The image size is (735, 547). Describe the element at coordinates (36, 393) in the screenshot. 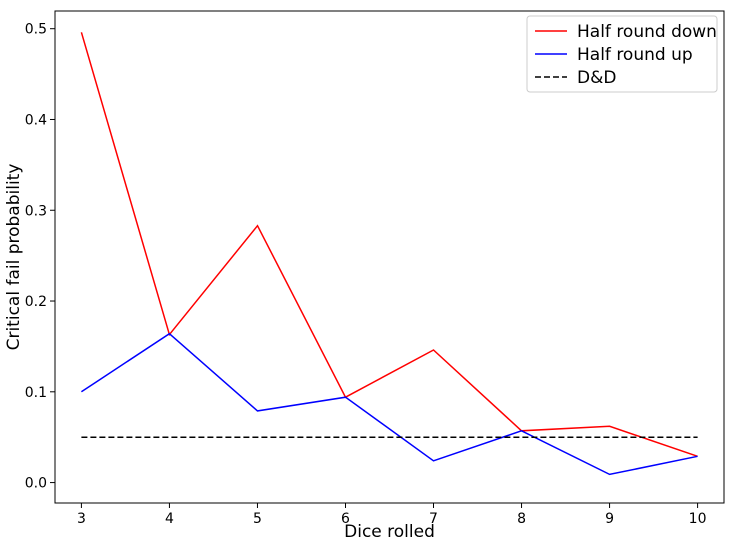

I see `y-tick-label: 0.1` at that location.